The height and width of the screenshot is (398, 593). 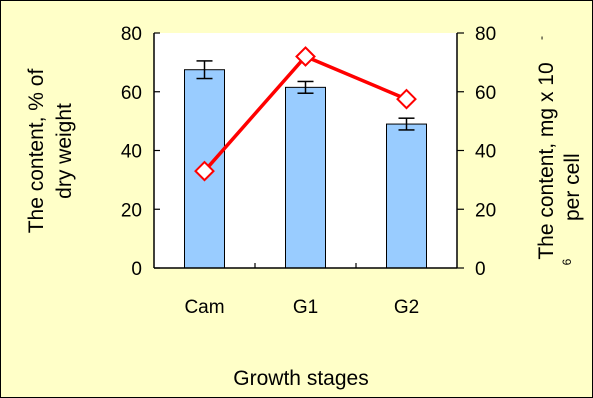 I want to click on line-point-g1, so click(x=305, y=56).